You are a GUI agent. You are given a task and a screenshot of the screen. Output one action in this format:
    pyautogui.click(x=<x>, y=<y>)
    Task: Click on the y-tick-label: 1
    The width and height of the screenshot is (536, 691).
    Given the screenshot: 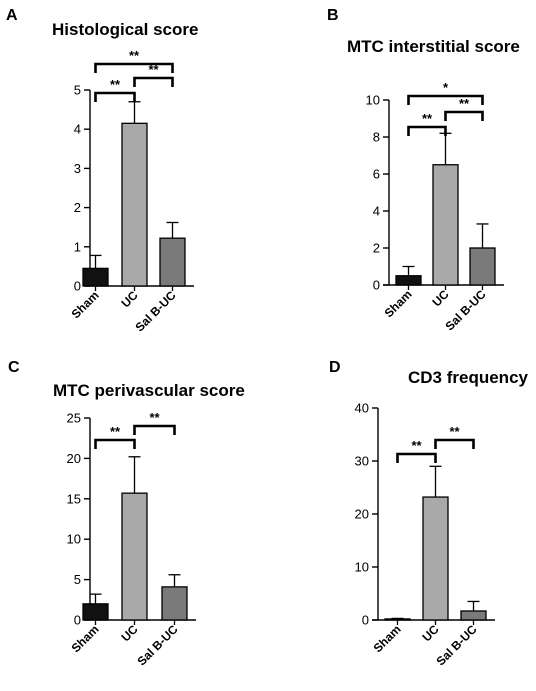 What is the action you would take?
    pyautogui.click(x=77, y=246)
    